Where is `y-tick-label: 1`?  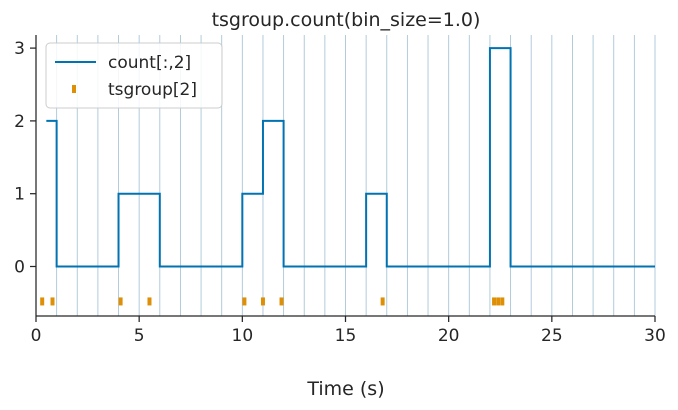 y-tick-label: 1 is located at coordinates (19, 195).